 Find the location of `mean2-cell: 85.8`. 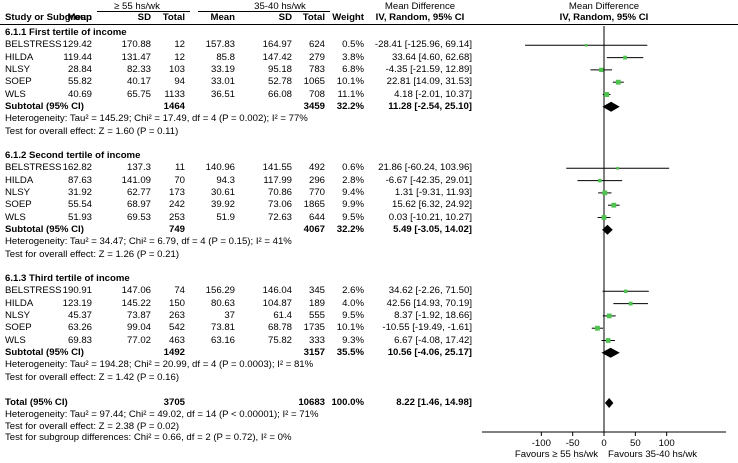

mean2-cell: 85.8 is located at coordinates (225, 57).